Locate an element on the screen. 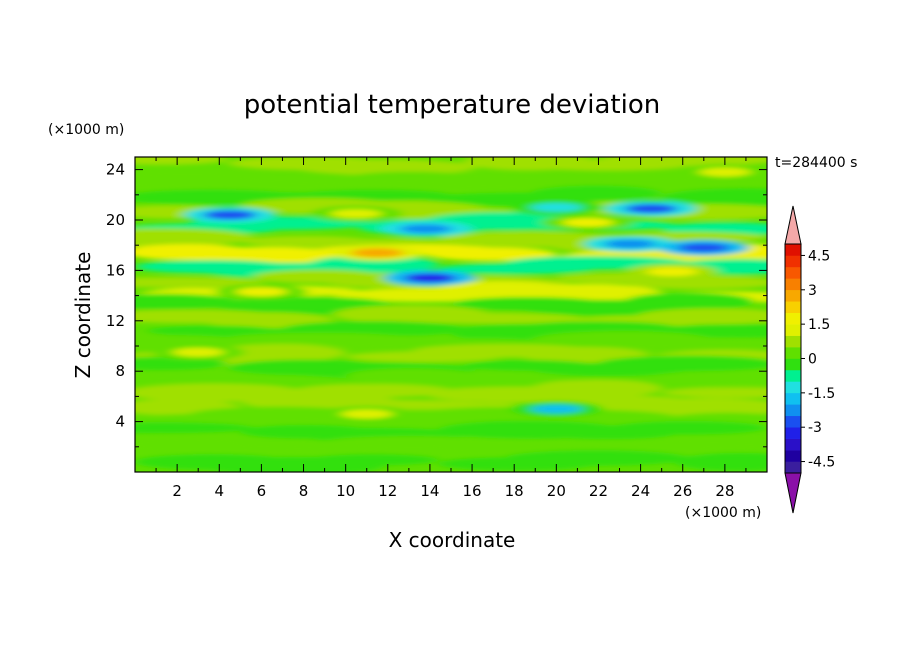  colorbar: 4.5 3 1.5 0 -1.5 -3 -4.5 is located at coordinates (809, 359).